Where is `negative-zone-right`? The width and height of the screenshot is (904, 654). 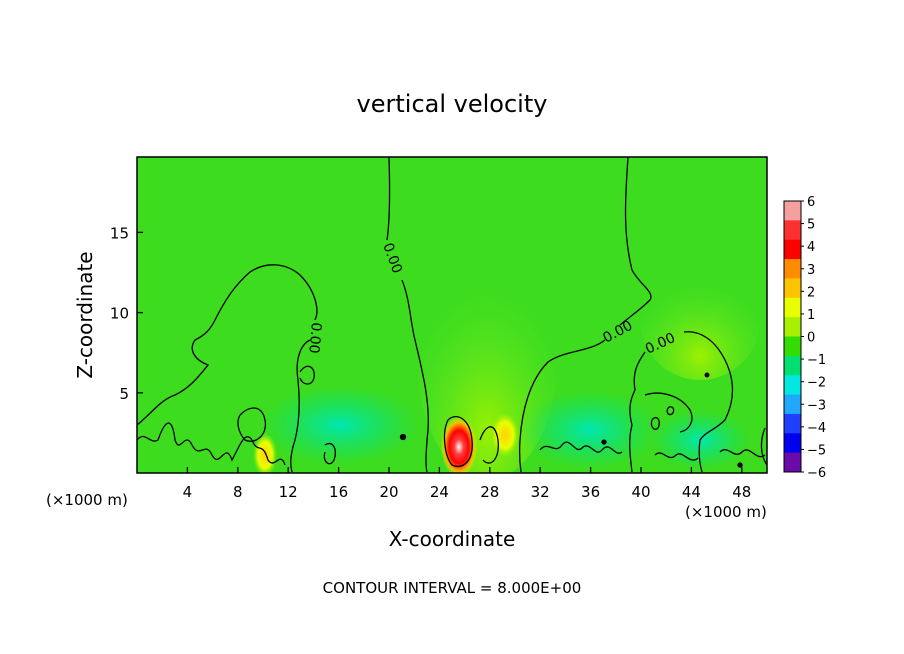 negative-zone-right is located at coordinates (590, 430).